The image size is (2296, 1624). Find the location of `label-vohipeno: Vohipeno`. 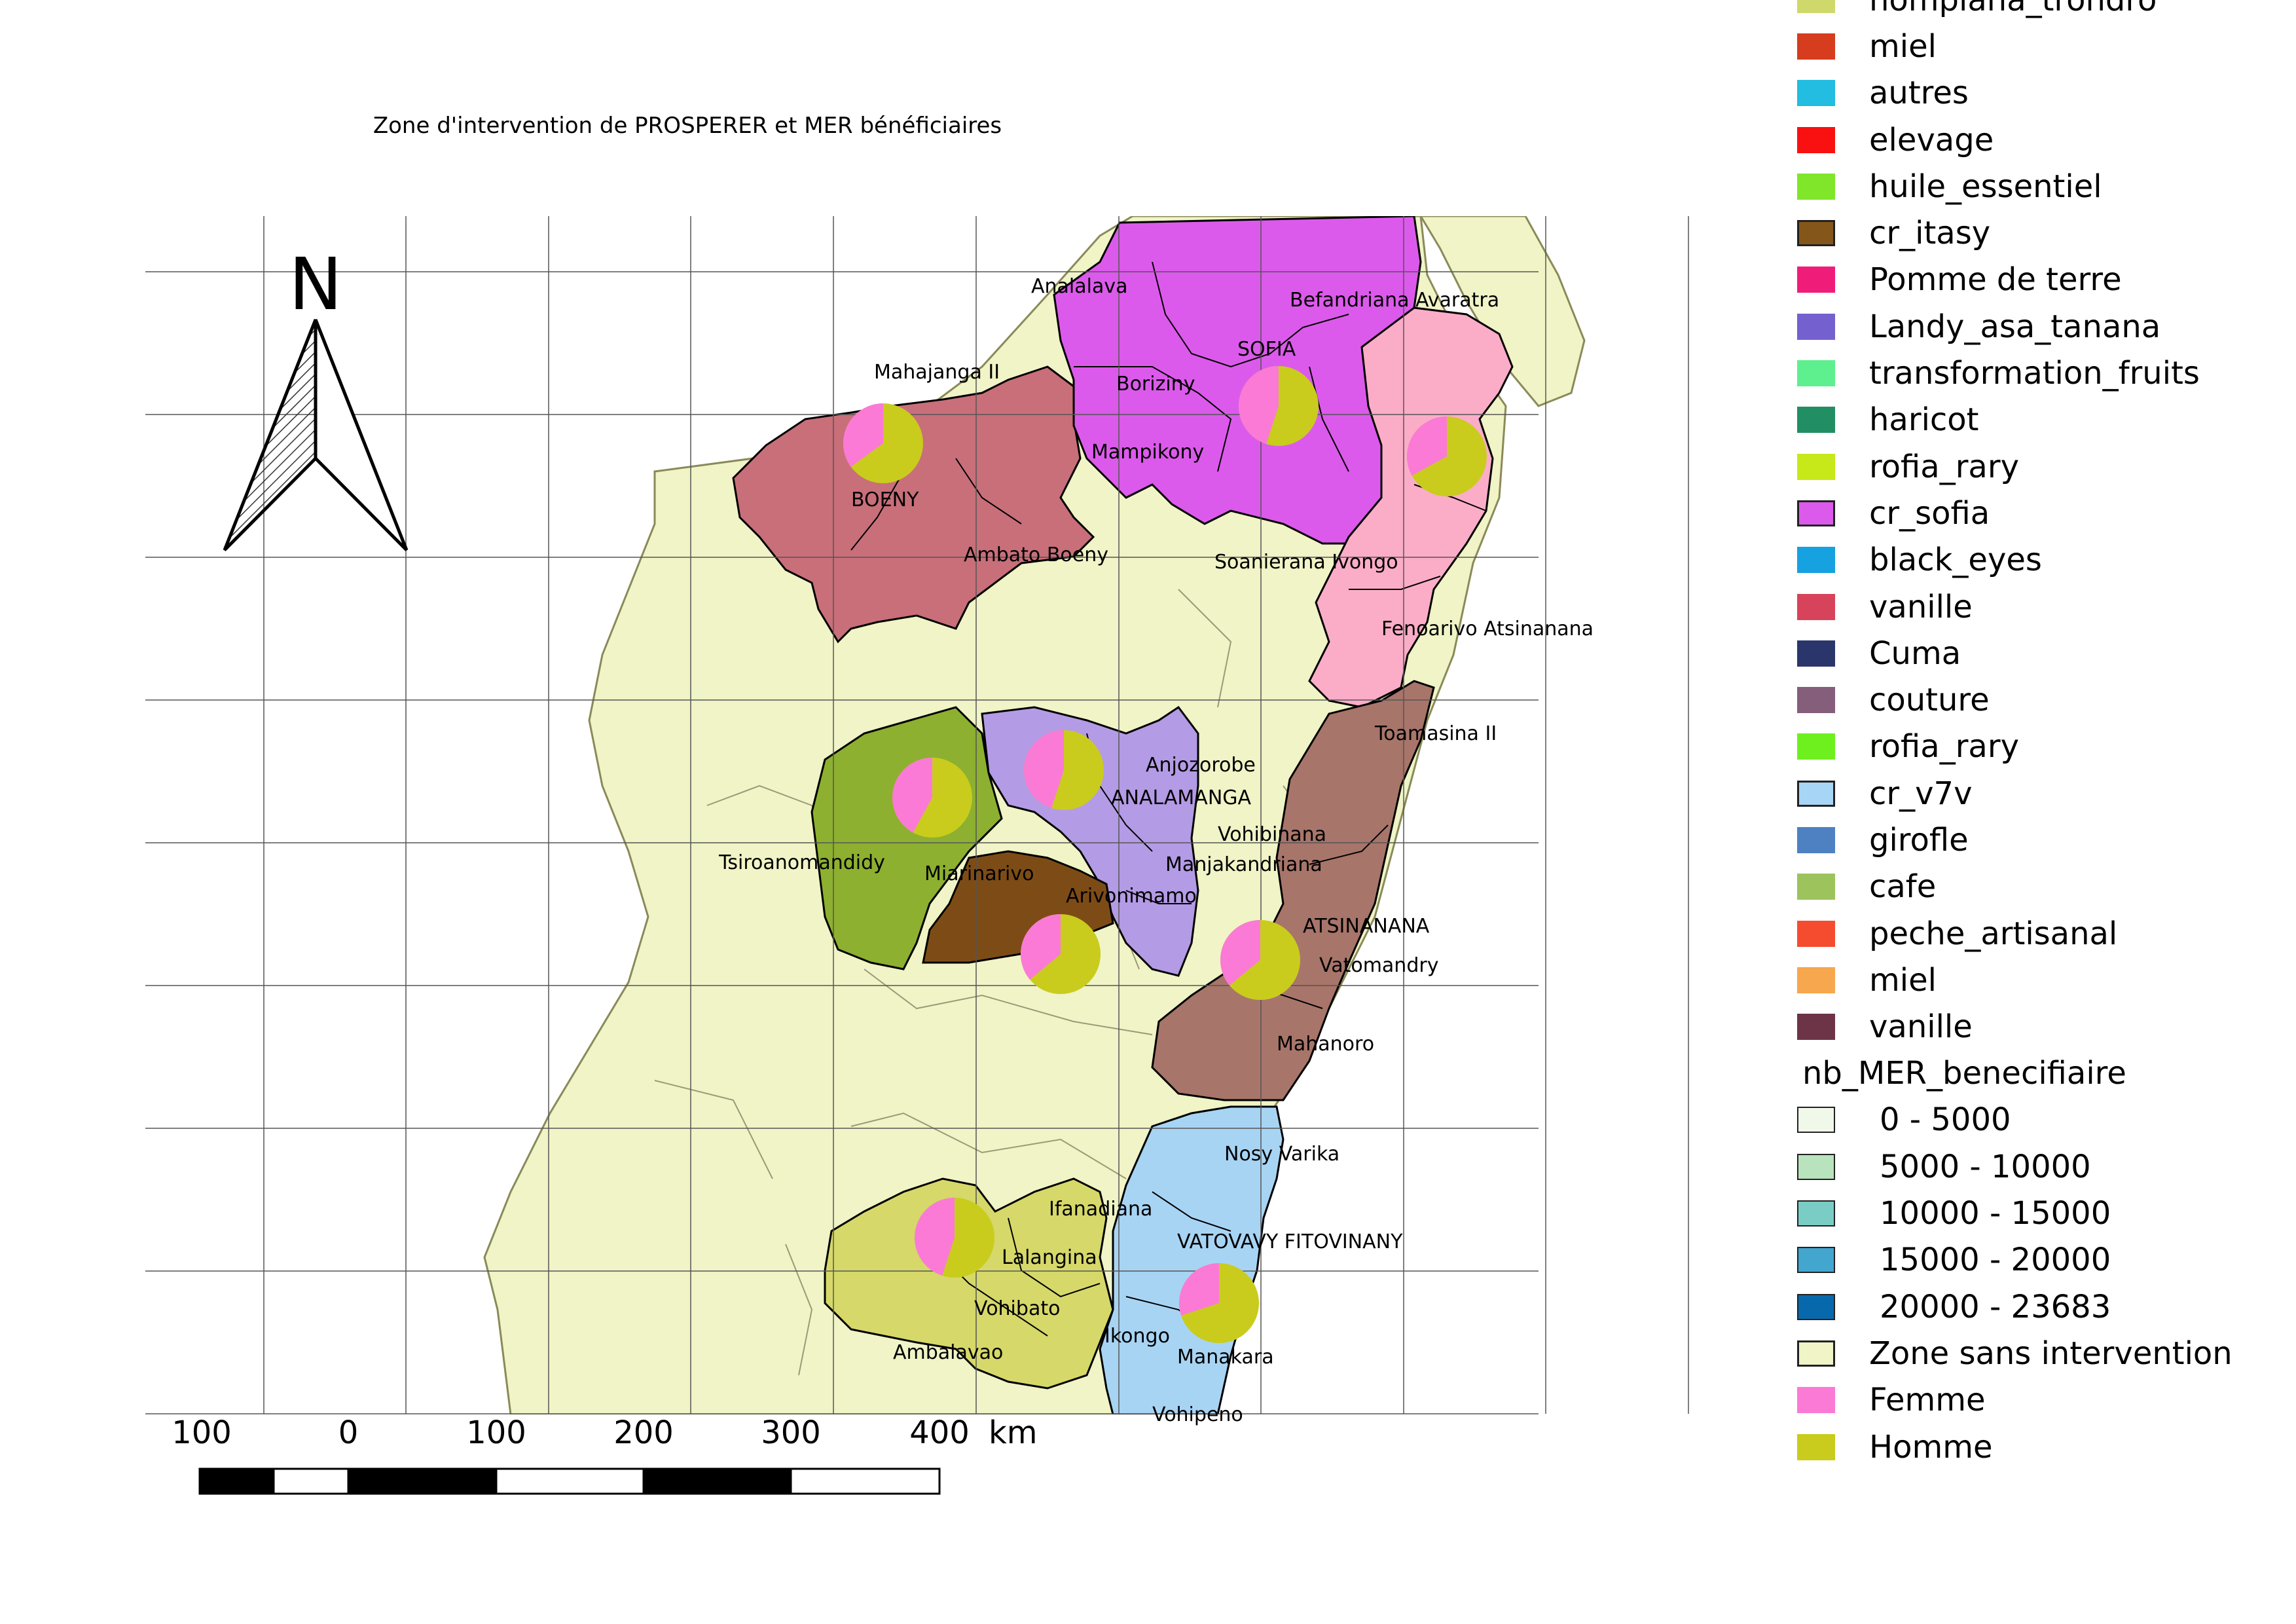

label-vohipeno: Vohipeno is located at coordinates (1197, 1414).